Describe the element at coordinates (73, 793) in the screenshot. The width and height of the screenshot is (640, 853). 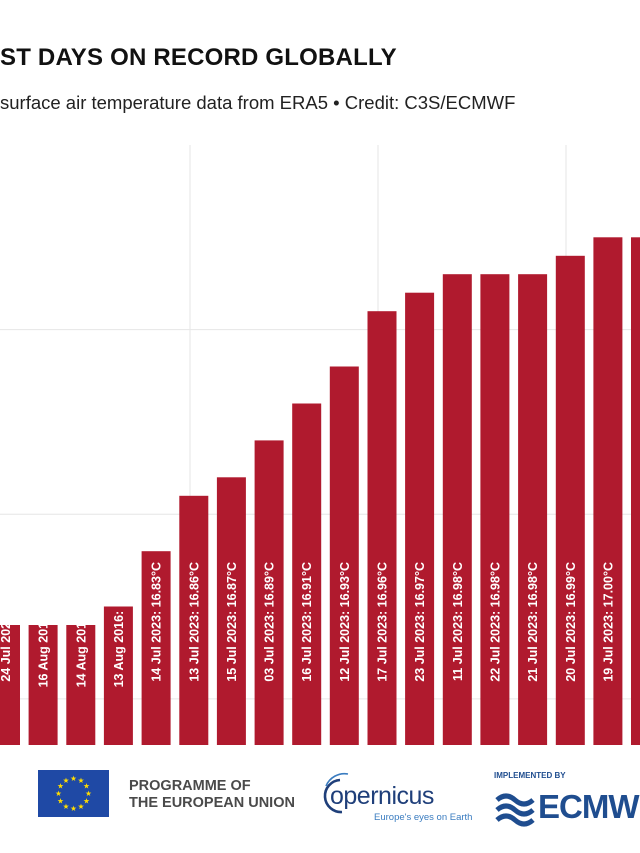
I see `eu-flag-icon: ★ ★ ★ ★ ★ ★ ★ ★ ★ ★ ★ ★` at that location.